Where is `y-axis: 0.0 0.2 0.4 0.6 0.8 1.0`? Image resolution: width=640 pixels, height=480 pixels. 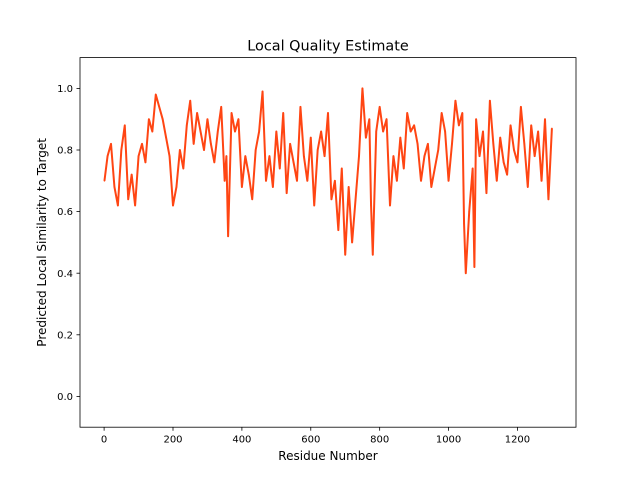 y-axis: 0.0 0.2 0.4 0.6 0.8 1.0 is located at coordinates (68, 243).